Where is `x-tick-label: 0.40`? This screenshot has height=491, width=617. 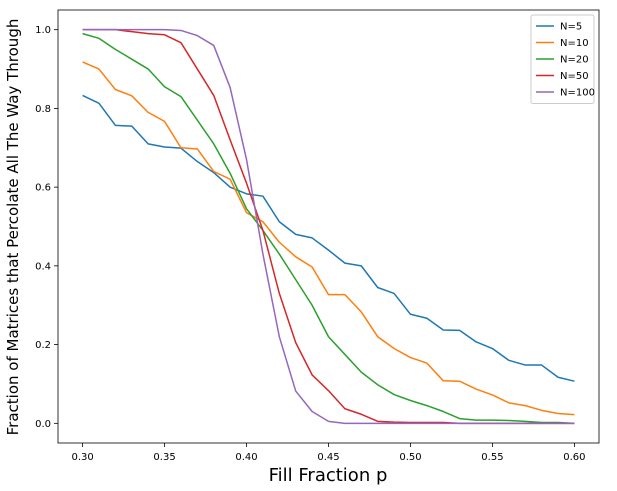 x-tick-label: 0.40 is located at coordinates (246, 457).